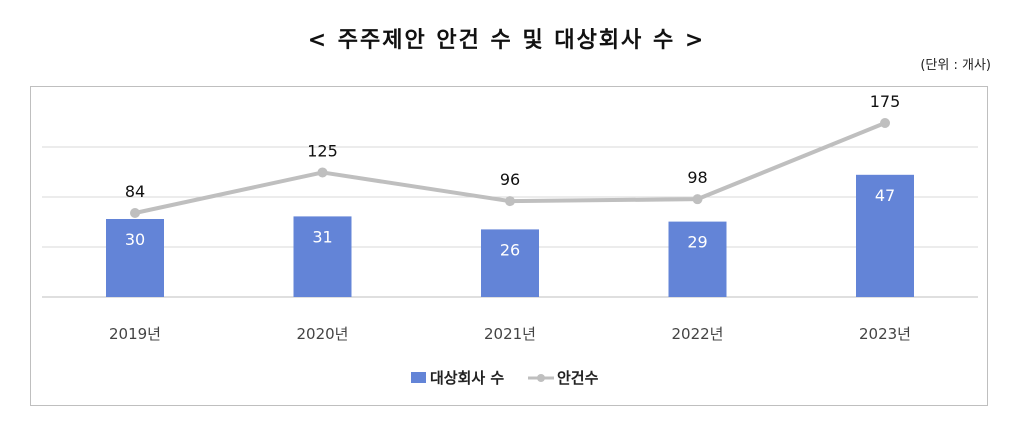 The image size is (1013, 422). What do you see at coordinates (510, 334) in the screenshot?
I see `x-tick-label: 2021년` at bounding box center [510, 334].